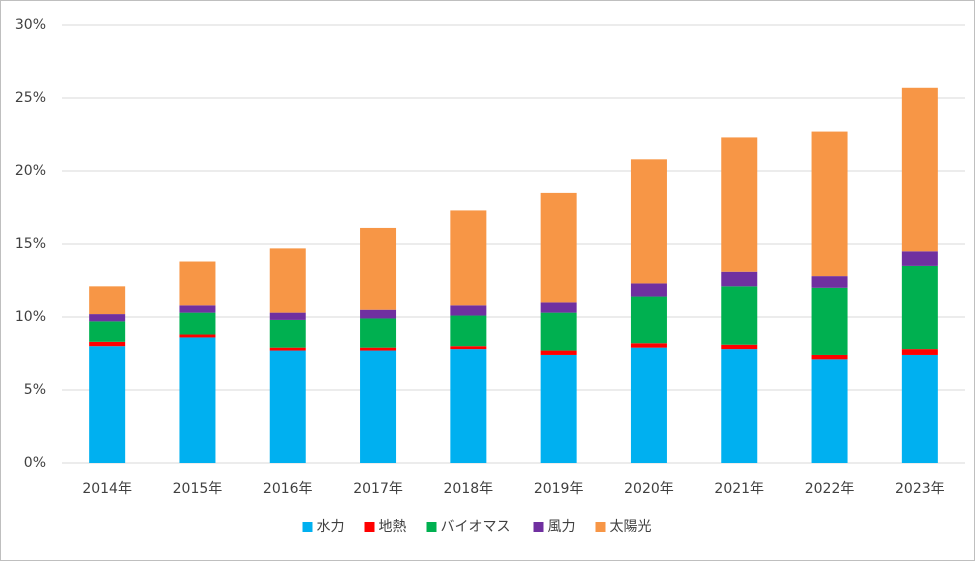 The image size is (975, 561). Describe the element at coordinates (30, 25) in the screenshot. I see `y-tick-label: 30%` at that location.